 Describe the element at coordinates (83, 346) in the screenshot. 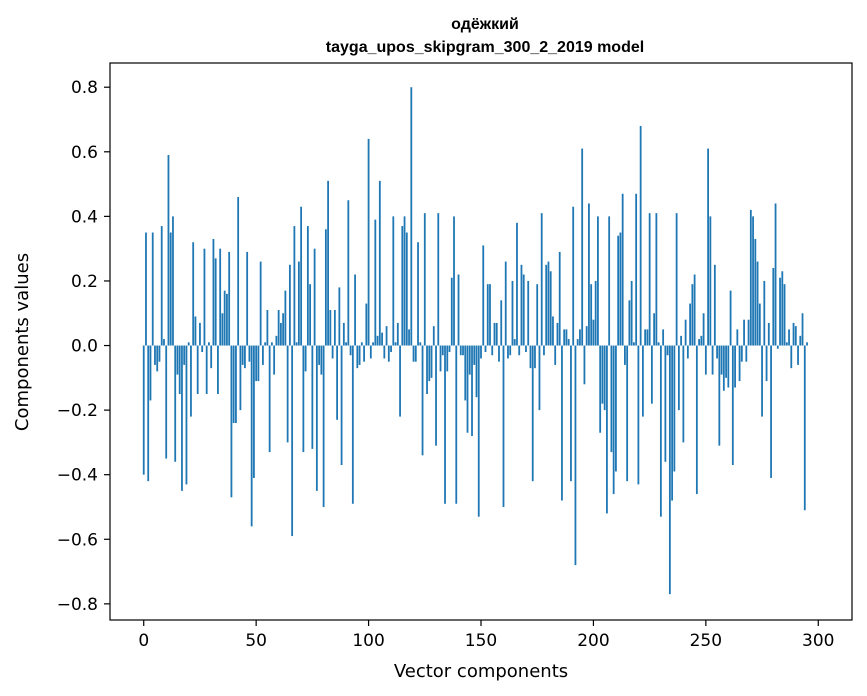

I see `y-axis-ticks: −0.8 −0.6 −0.4 −0.2 0.0 0.2 0.4 0.6 0.8` at that location.